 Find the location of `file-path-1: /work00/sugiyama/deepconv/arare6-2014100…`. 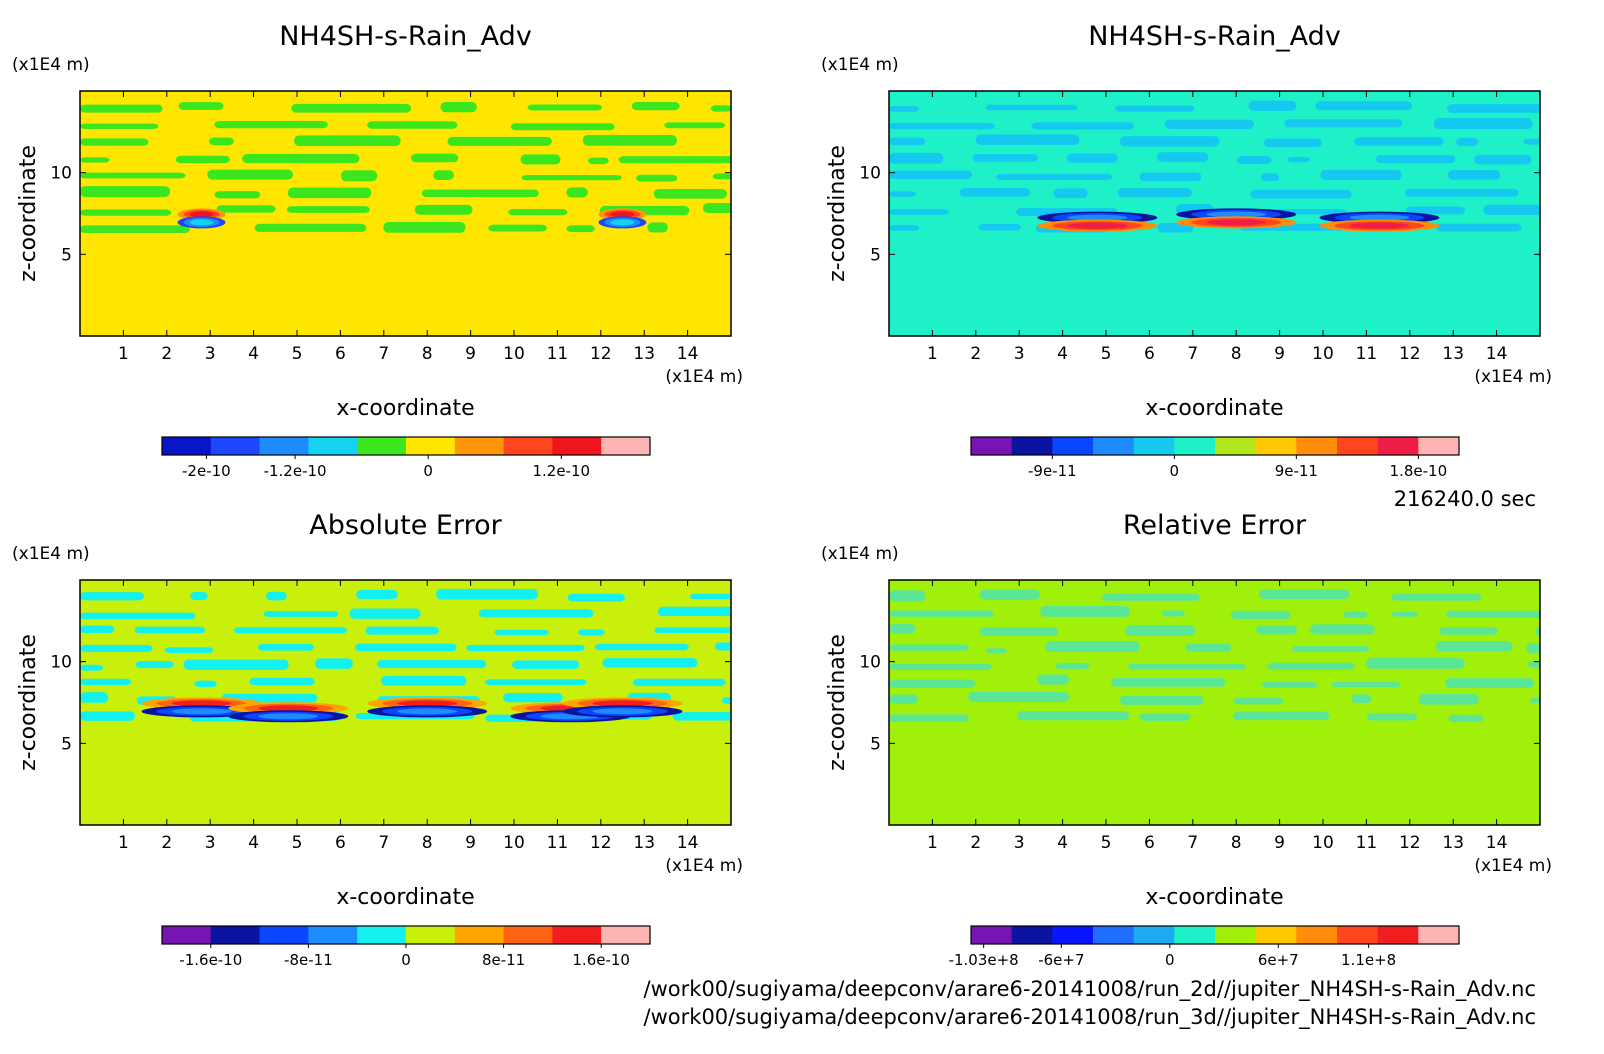

file-path-1: /work00/sugiyama/deepconv/arare6-2014100… is located at coordinates (1090, 989).